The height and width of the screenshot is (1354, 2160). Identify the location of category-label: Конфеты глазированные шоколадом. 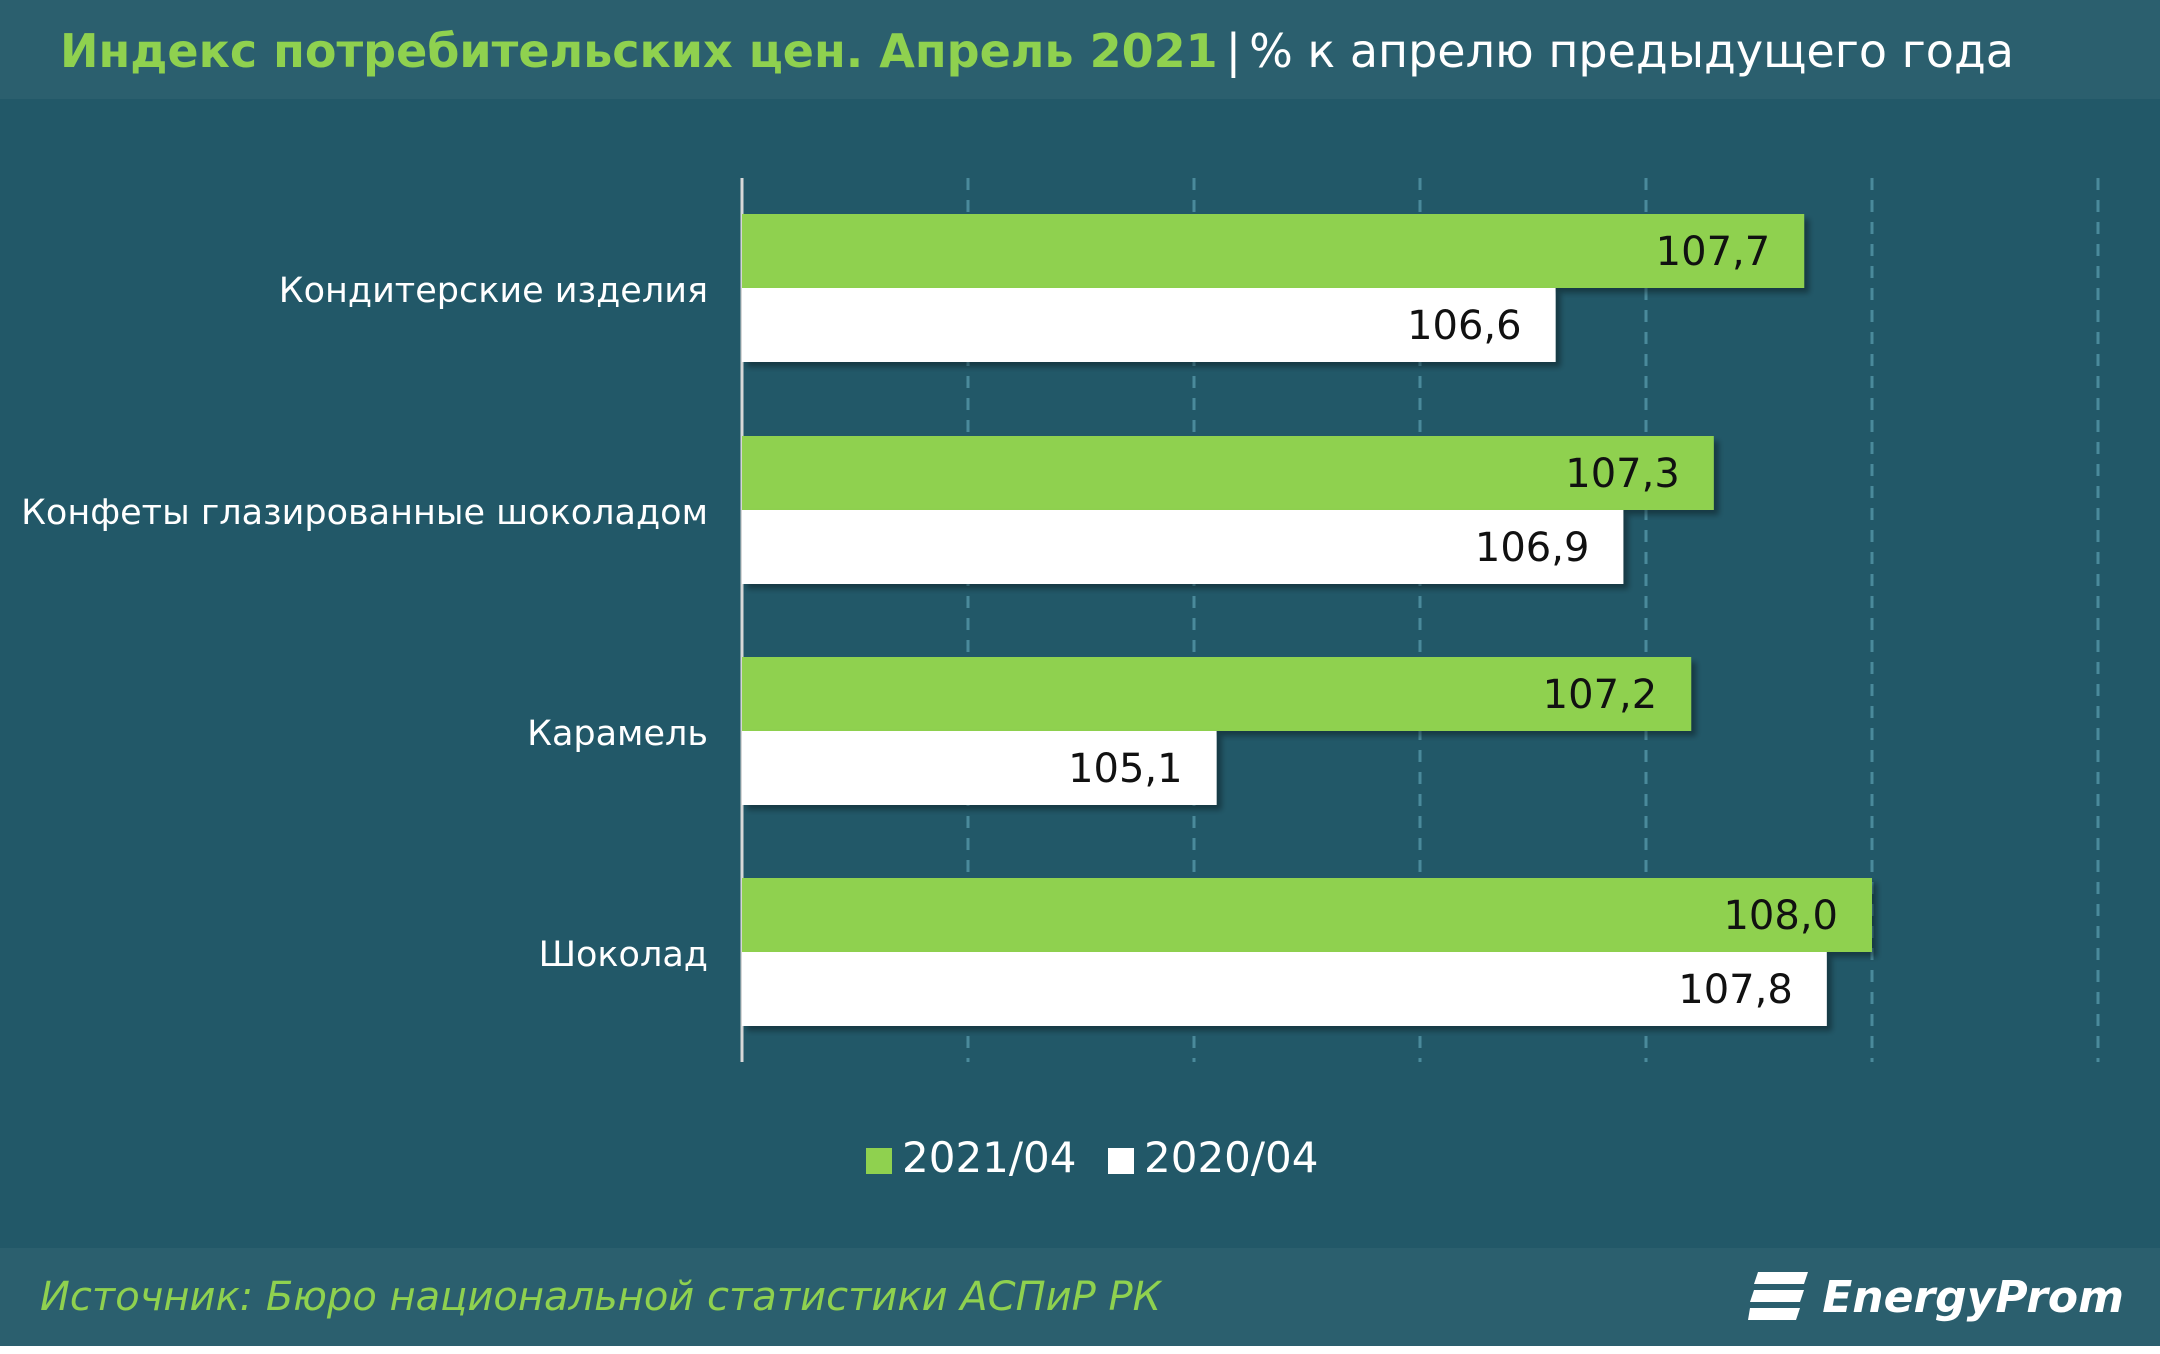
(364, 513).